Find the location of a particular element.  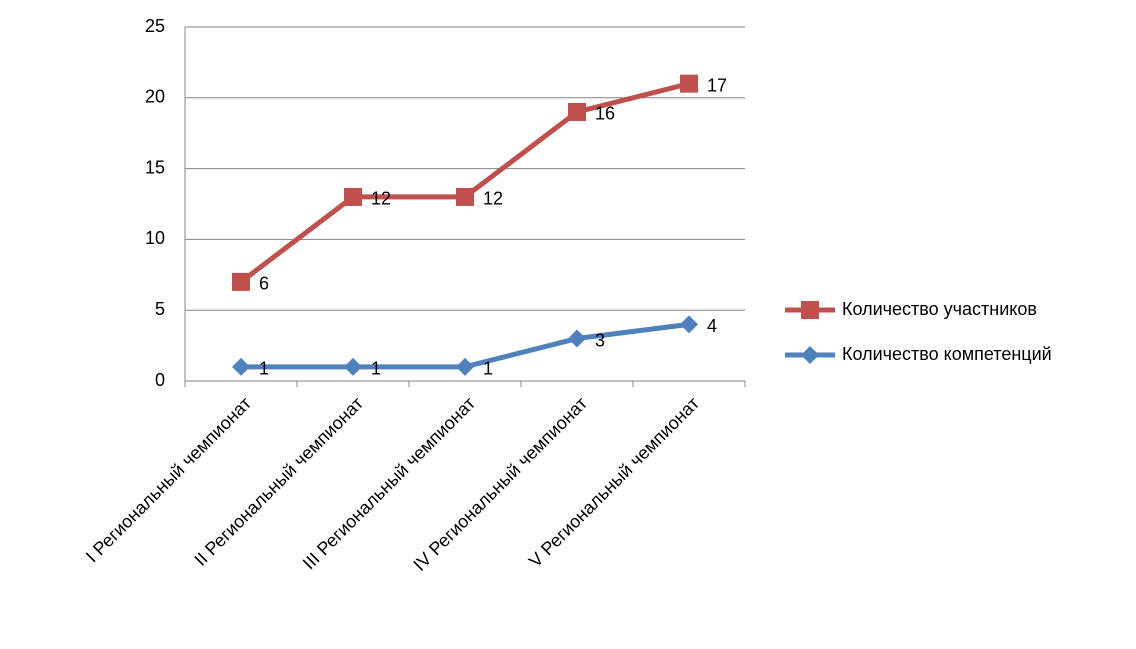

legend-label: Количество участников is located at coordinates (939, 309).